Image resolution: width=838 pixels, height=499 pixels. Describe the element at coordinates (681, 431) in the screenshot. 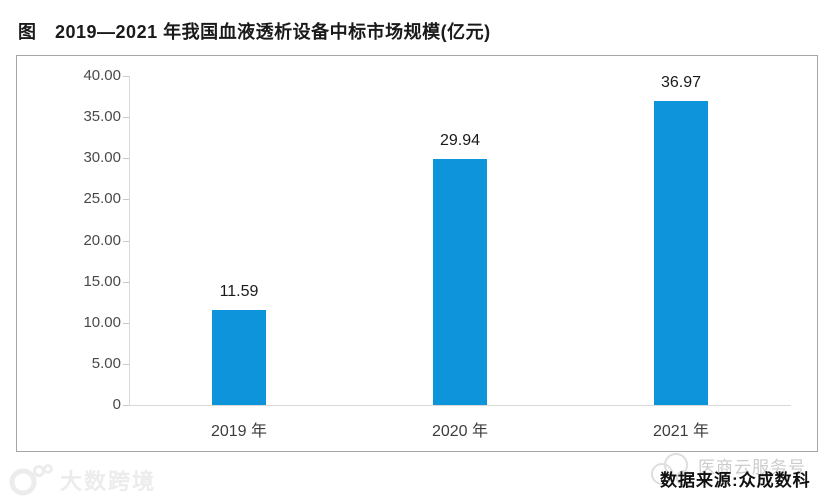

I see `x-axis-label: 2021 年` at that location.